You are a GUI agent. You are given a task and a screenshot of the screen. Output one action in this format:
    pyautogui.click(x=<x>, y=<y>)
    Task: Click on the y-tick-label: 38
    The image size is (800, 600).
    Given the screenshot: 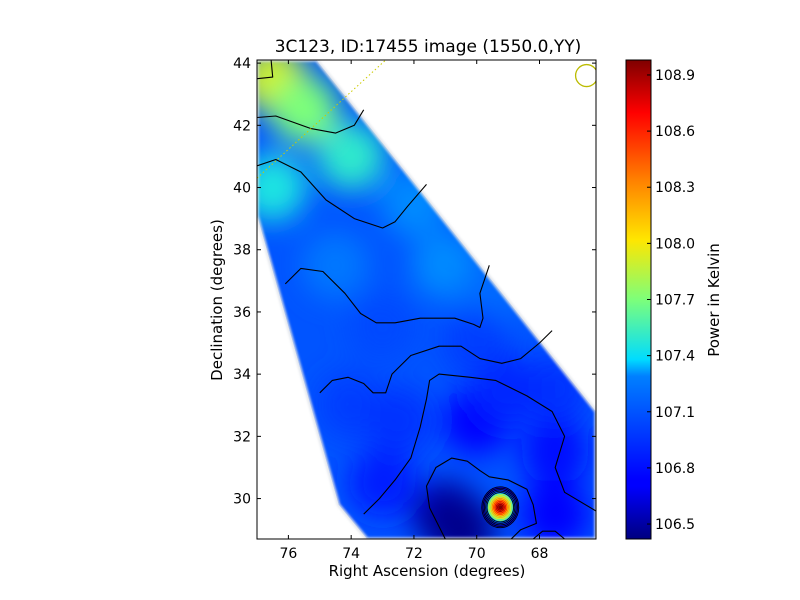 What is the action you would take?
    pyautogui.click(x=242, y=251)
    